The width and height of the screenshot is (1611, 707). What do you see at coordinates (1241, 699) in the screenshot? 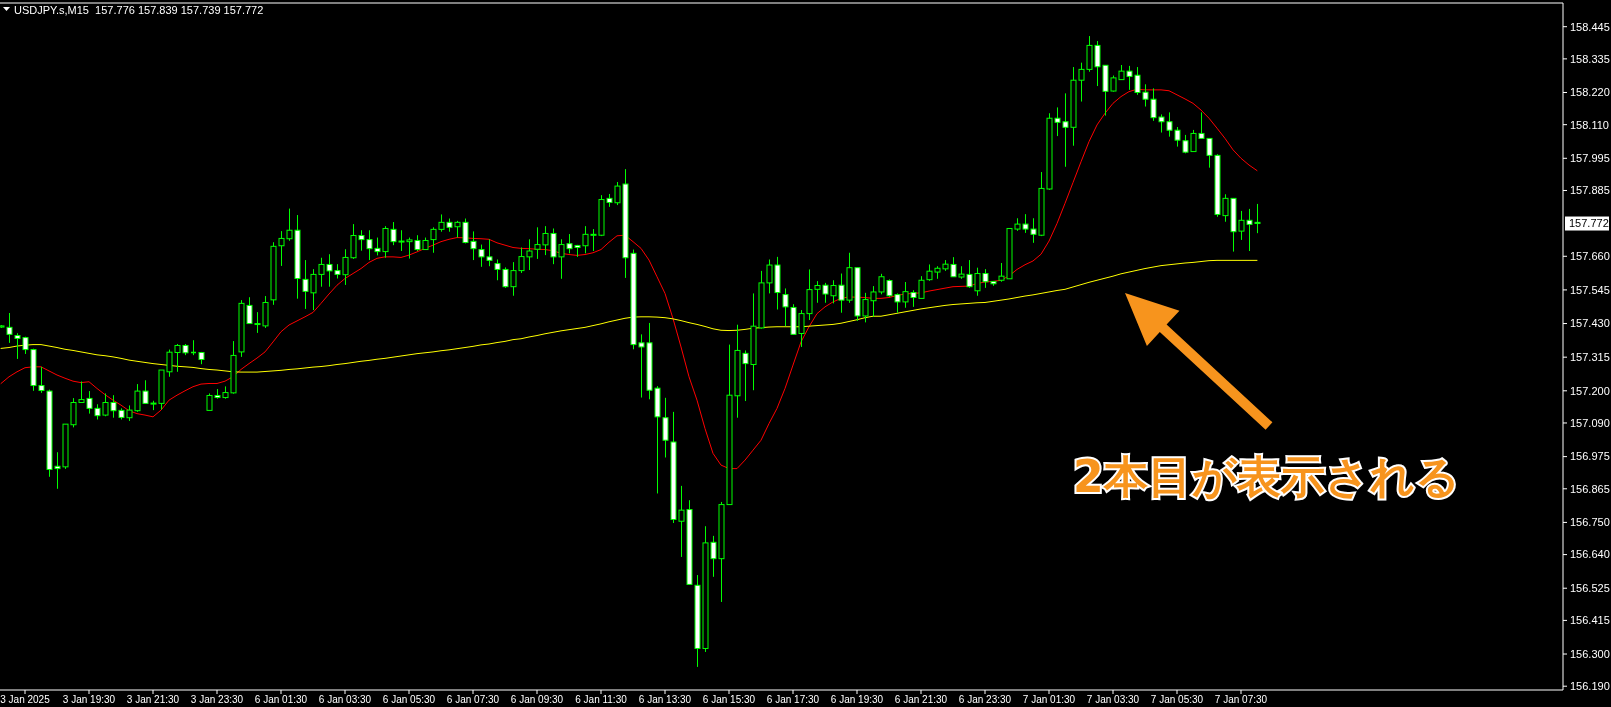
I see `x-tick-label: 7 Jan 07:30` at bounding box center [1241, 699].